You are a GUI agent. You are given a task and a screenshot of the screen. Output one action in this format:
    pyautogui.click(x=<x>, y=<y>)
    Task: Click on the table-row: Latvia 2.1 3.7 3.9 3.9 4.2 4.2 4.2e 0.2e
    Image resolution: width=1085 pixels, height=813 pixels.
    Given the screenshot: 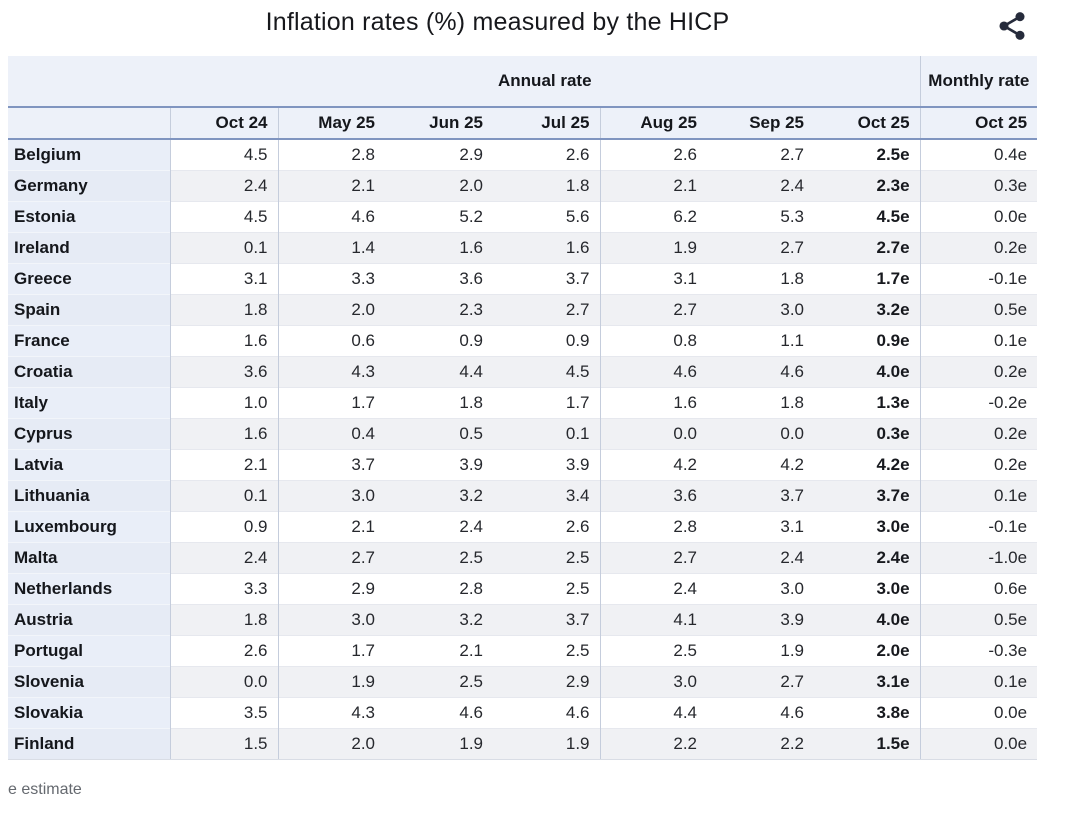 What is the action you would take?
    pyautogui.click(x=523, y=464)
    